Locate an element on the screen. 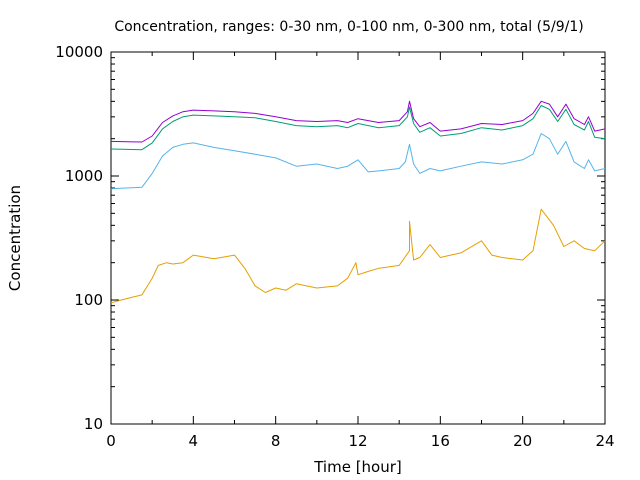 This screenshot has width=640, height=480. y-axis-label: Concentration is located at coordinates (15, 238).